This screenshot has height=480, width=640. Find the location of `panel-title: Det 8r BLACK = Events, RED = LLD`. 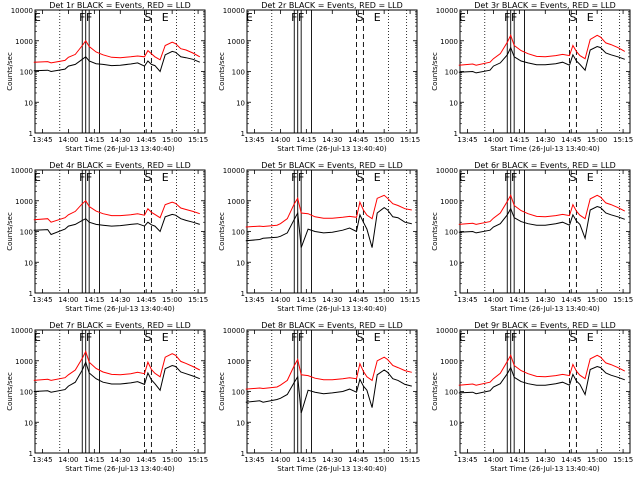

panel-title: Det 8r BLACK = Events, RED = LLD is located at coordinates (332, 325).